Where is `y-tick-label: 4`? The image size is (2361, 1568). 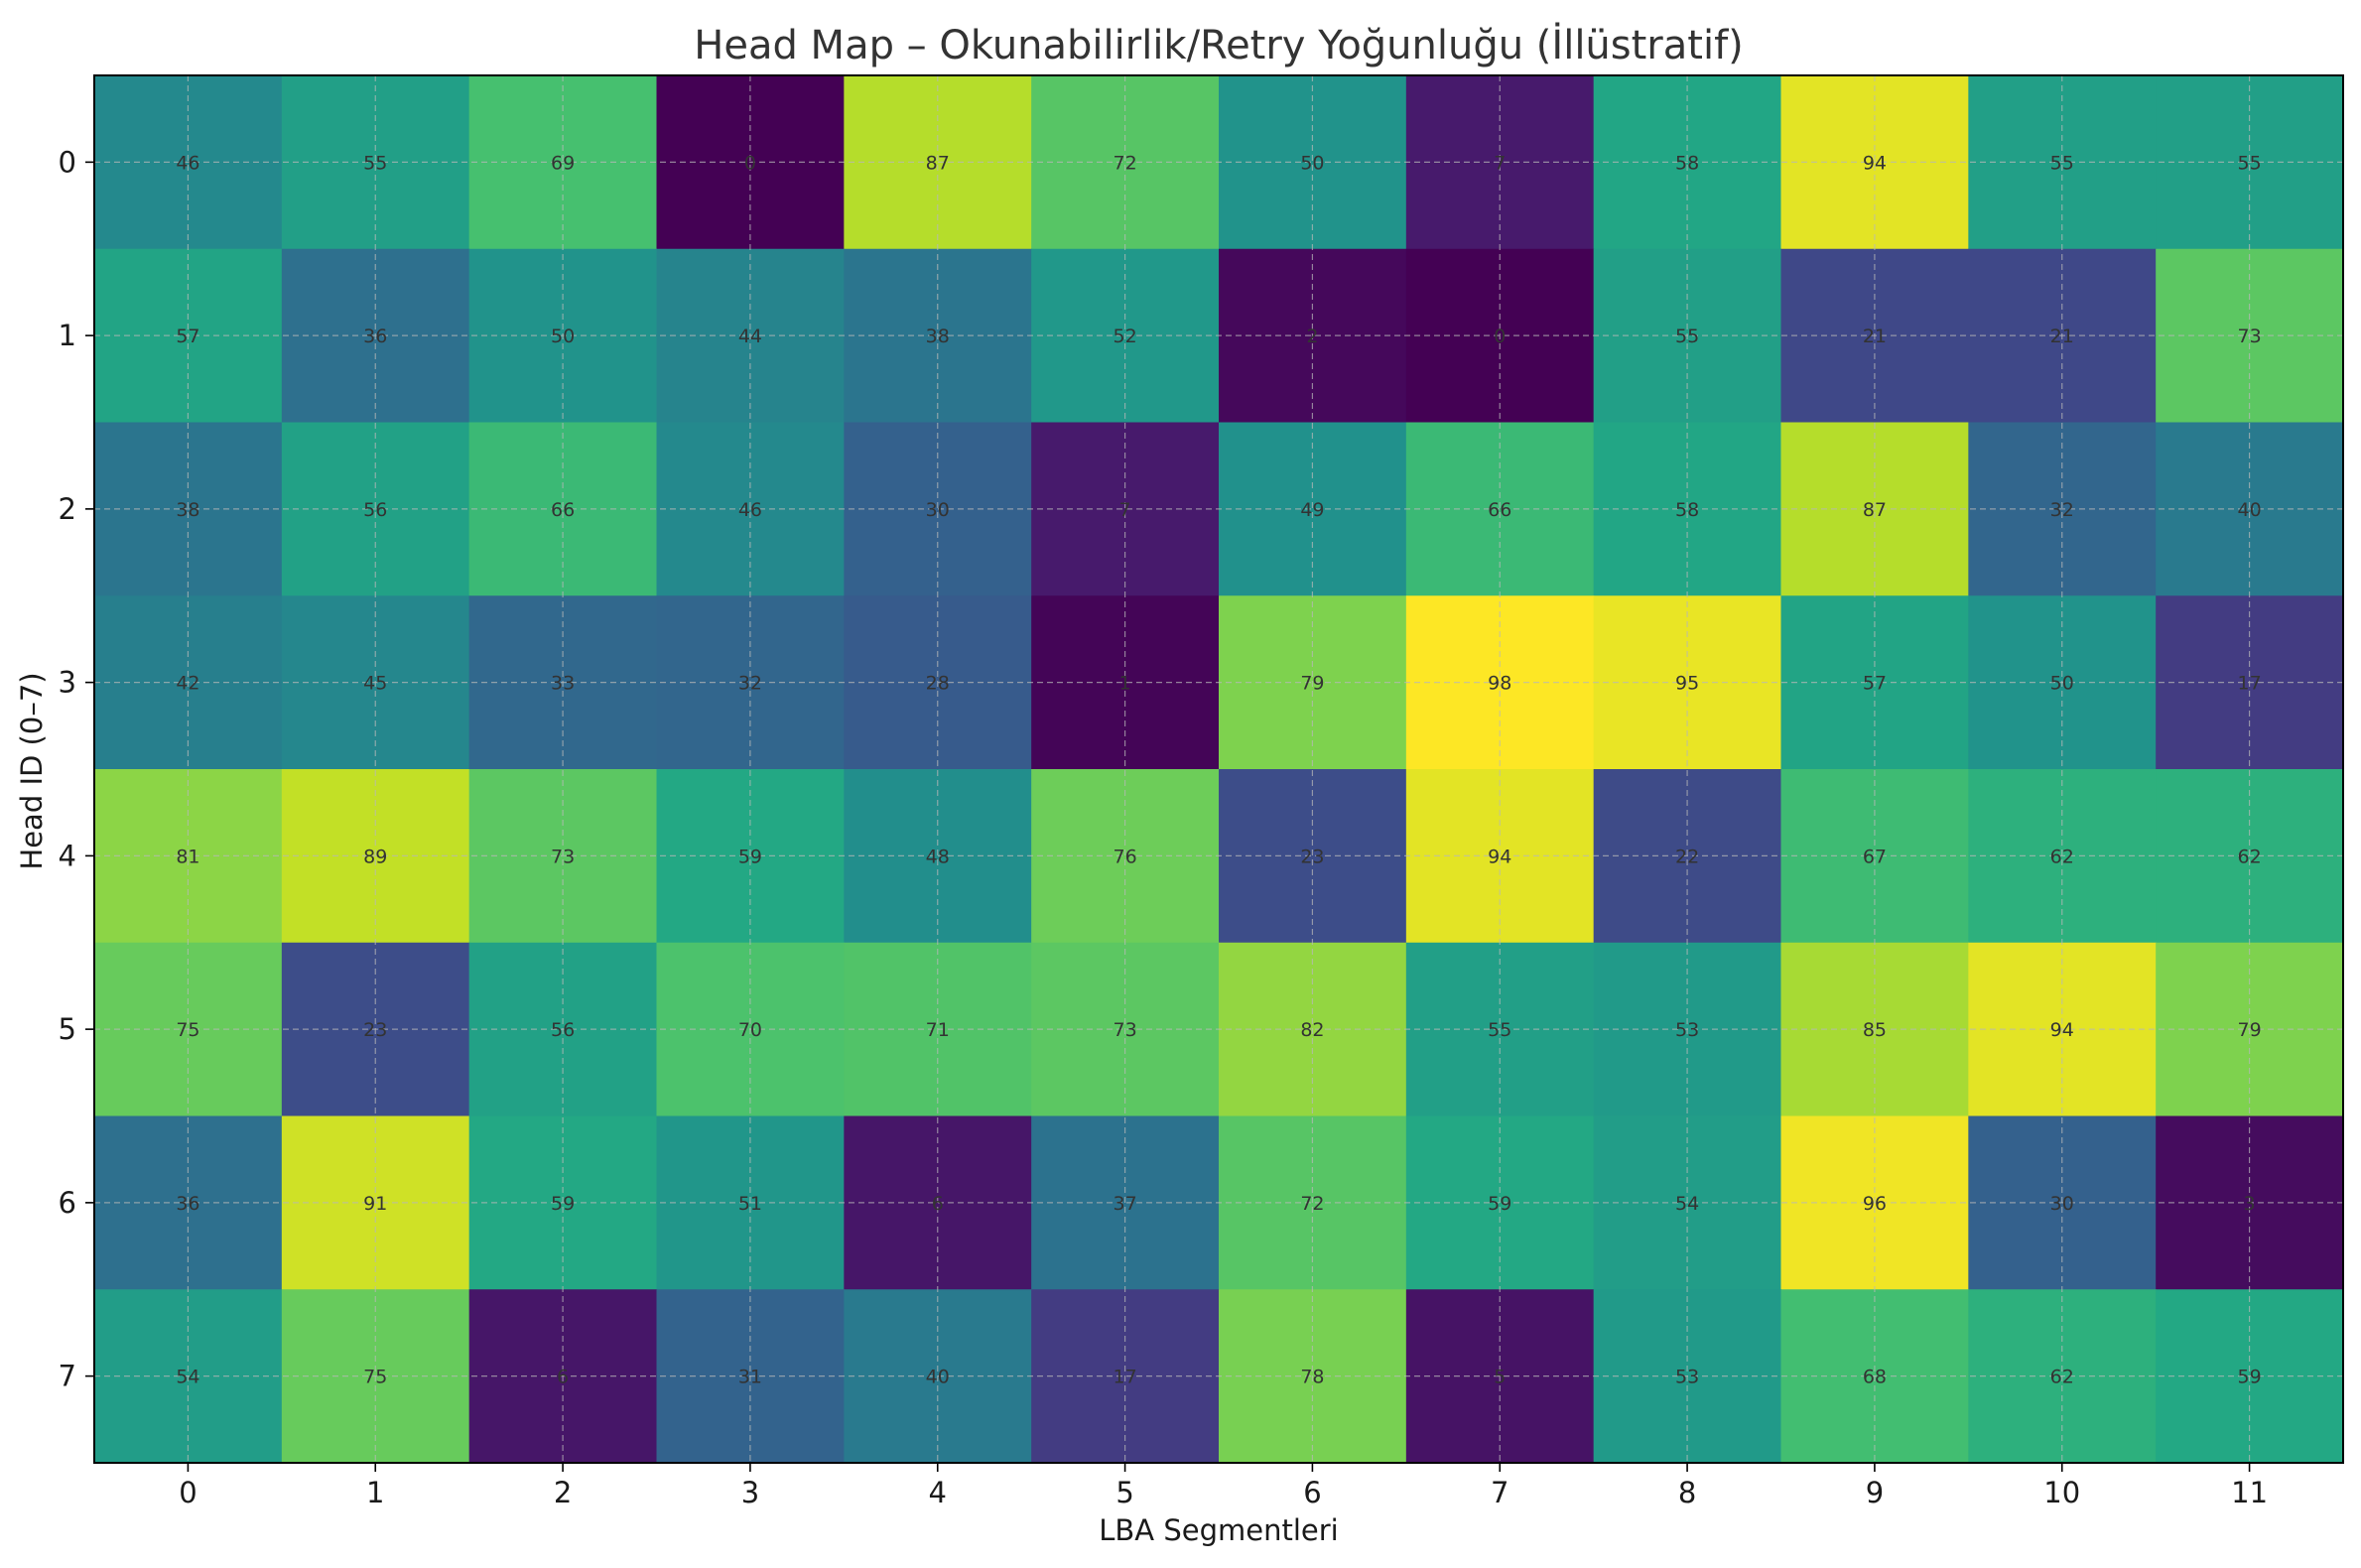 y-tick-label: 4 is located at coordinates (67, 855).